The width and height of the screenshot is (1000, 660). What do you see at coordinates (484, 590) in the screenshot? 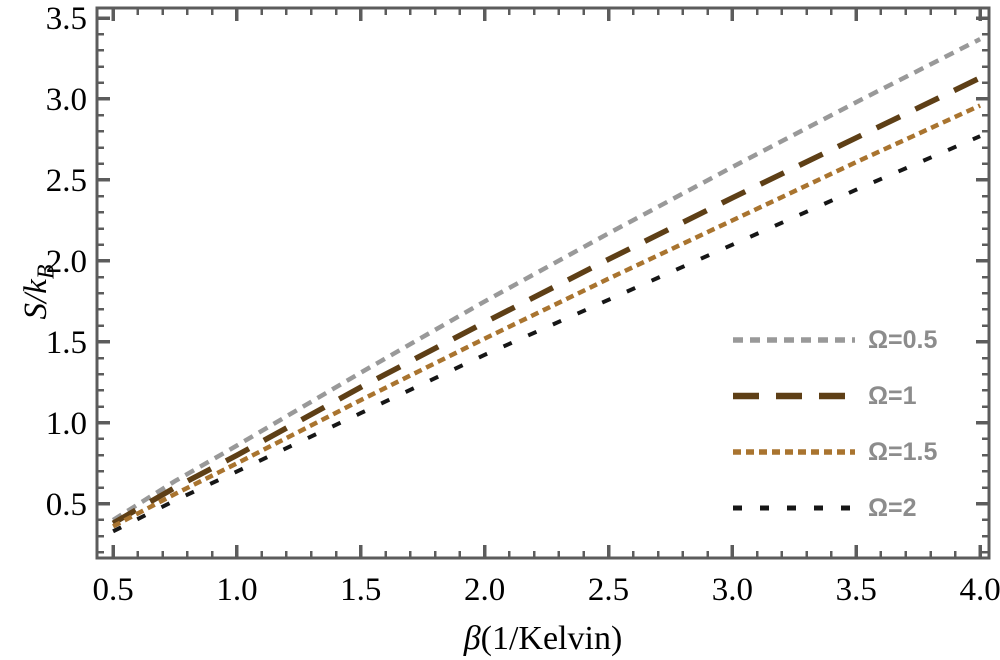
I see `x-tick-label: 2.0` at bounding box center [484, 590].